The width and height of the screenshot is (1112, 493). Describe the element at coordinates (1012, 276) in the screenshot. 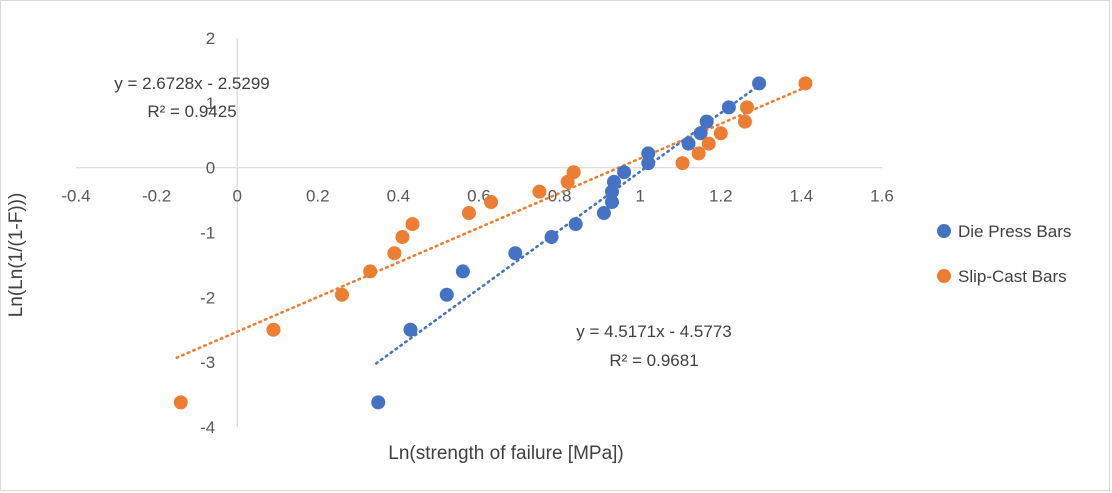

I see `legend-label-slip-cast: Slip-Cast Bars` at that location.